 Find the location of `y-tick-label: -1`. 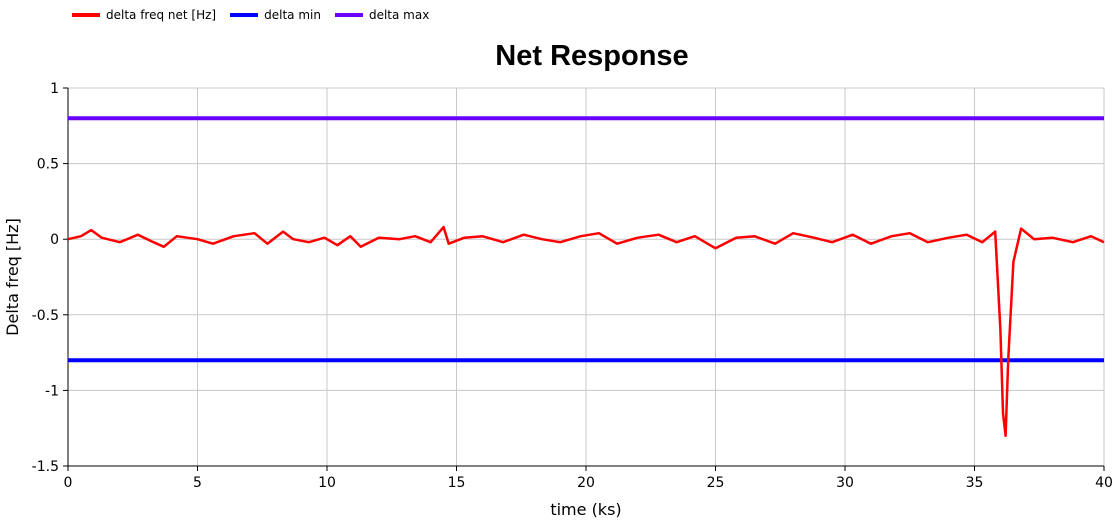

y-tick-label: -1 is located at coordinates (52, 391).